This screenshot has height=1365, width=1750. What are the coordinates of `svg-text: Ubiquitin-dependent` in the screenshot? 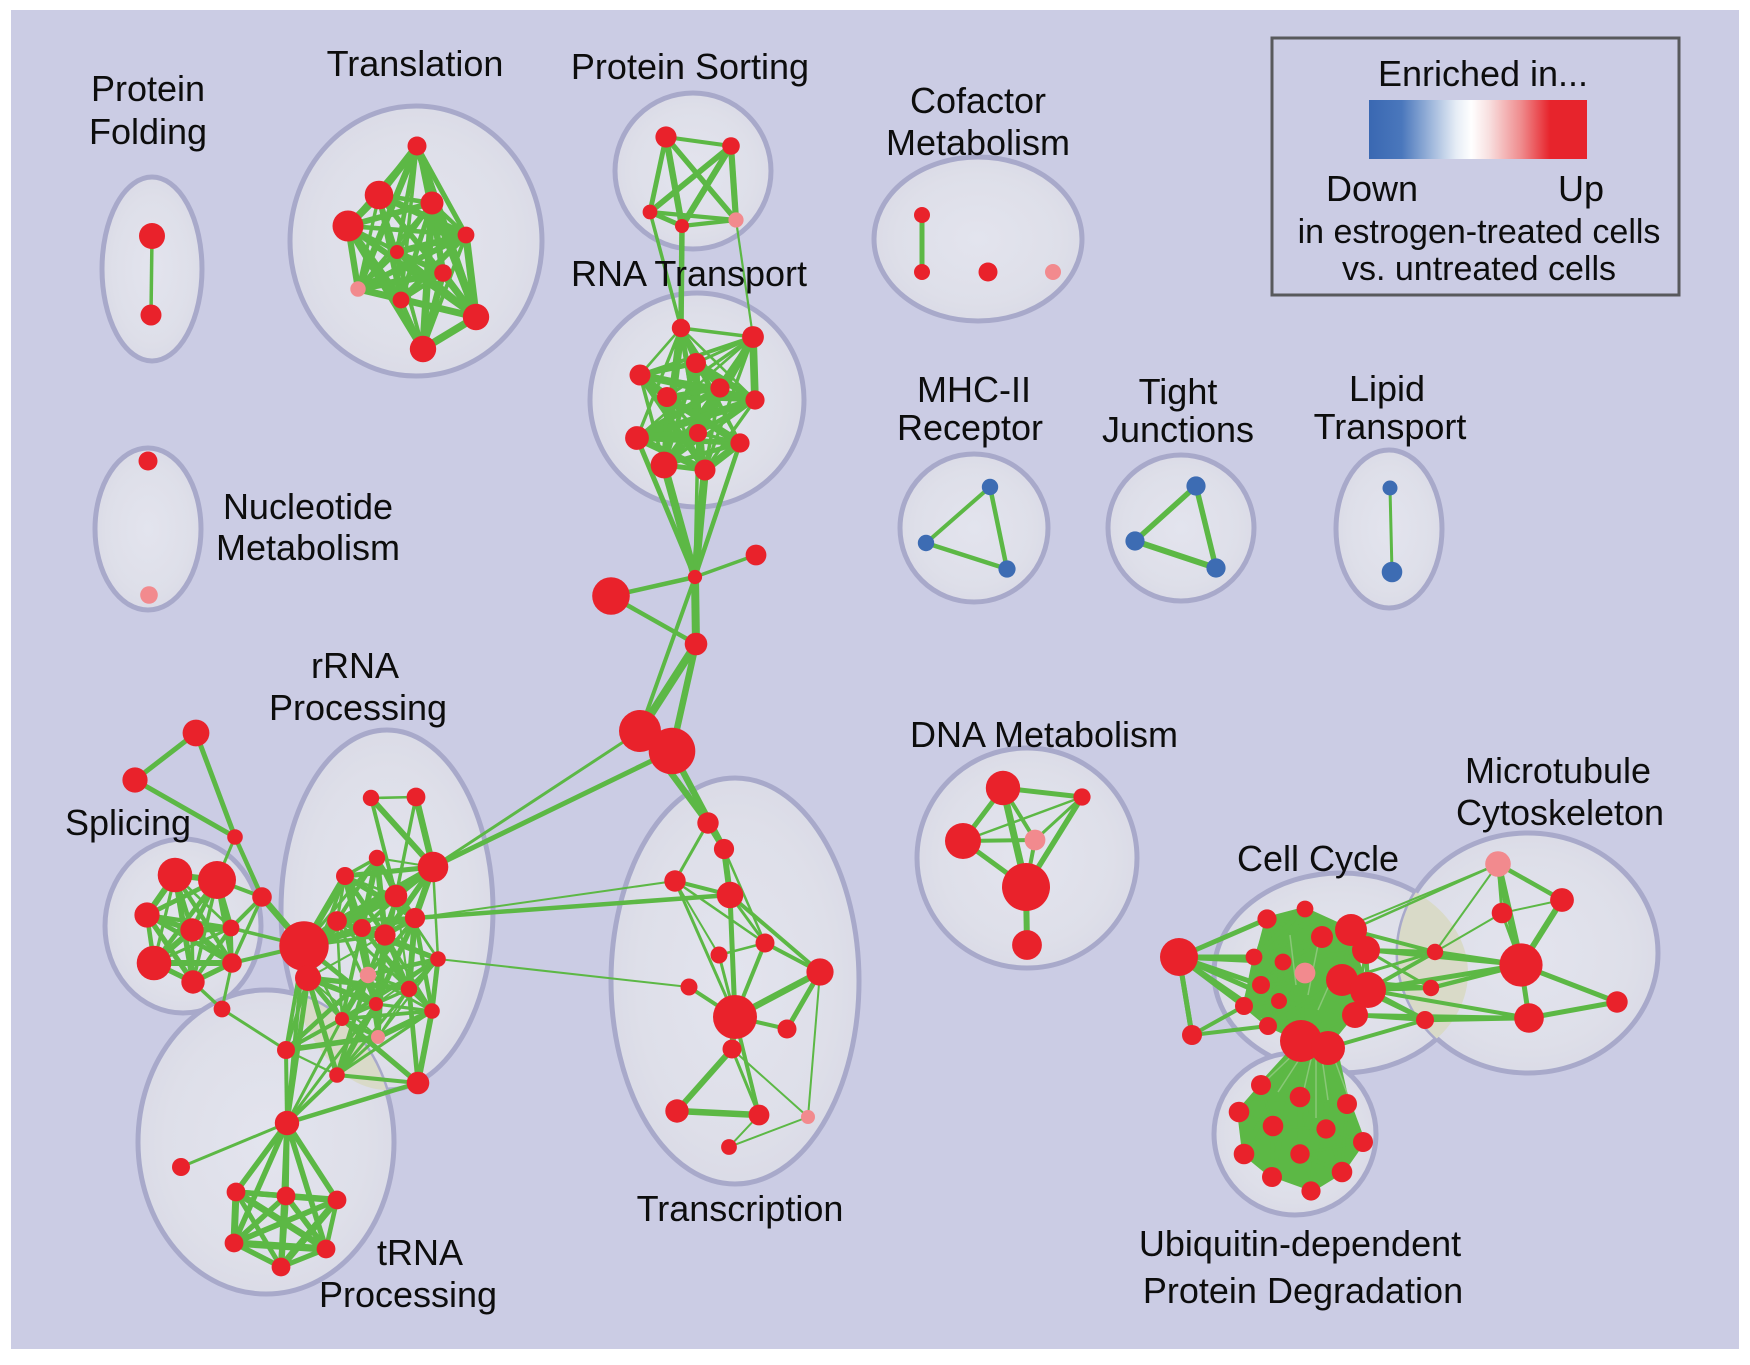 It's located at (1300, 1243).